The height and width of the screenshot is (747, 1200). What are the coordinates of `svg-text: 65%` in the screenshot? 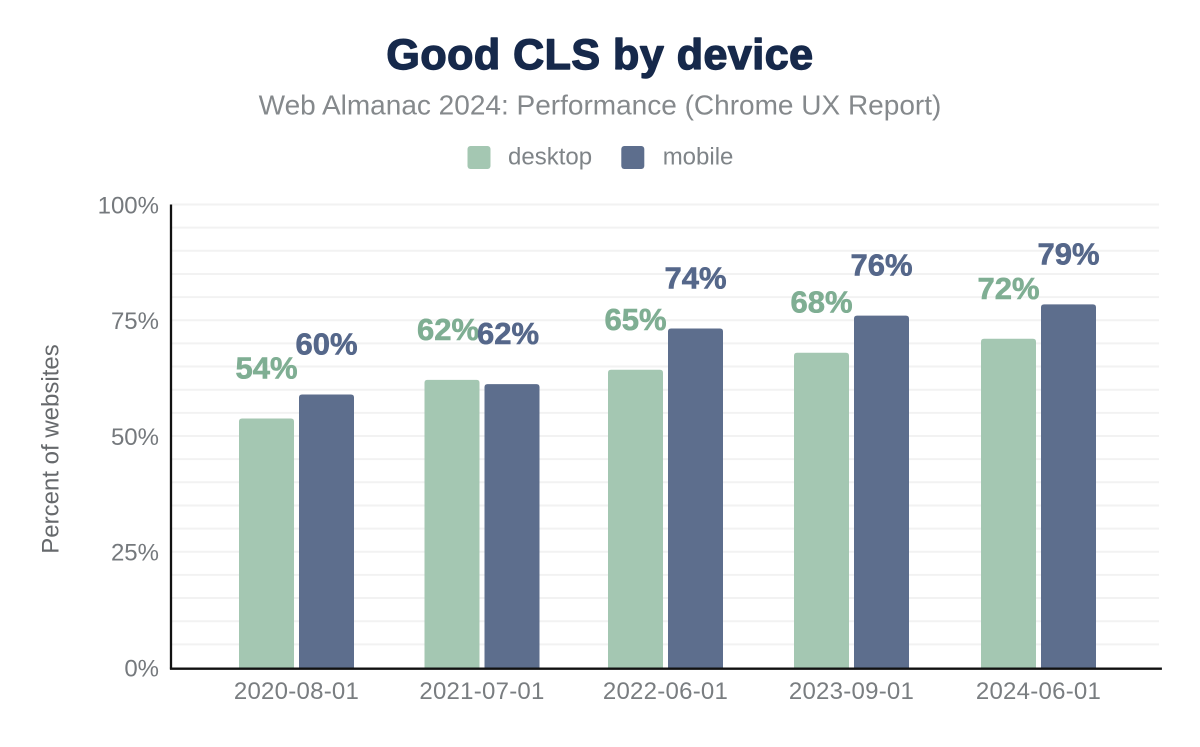 It's located at (635, 319).